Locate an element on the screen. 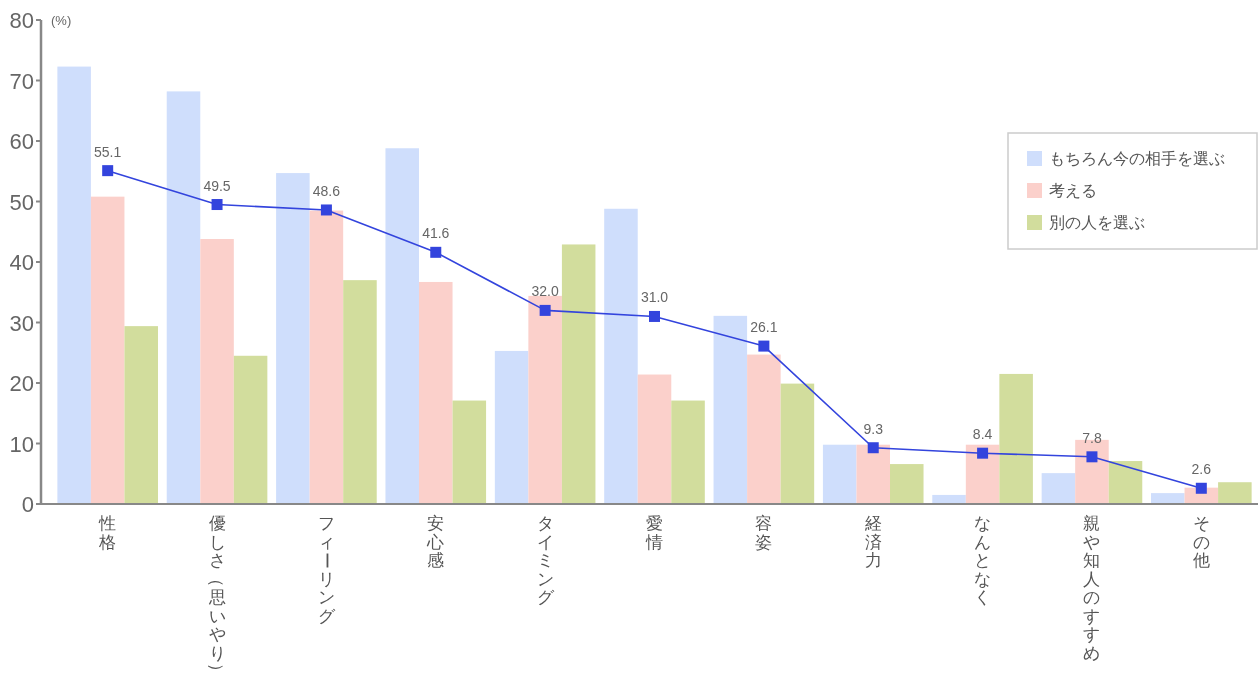 The height and width of the screenshot is (686, 1258). legend-label: 別の人を選ぶ is located at coordinates (1097, 222).